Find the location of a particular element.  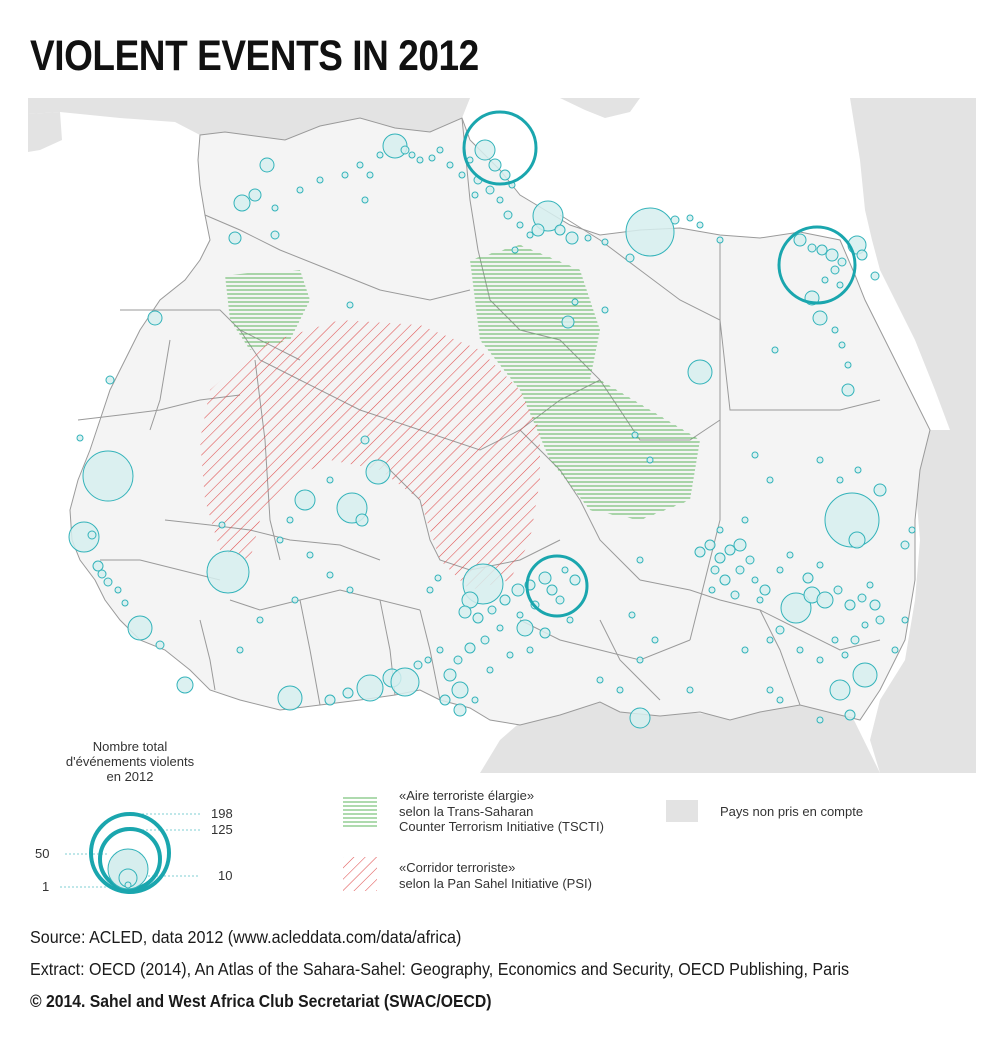

psi-legend-line: selon la Pan Sahel Initiative (PSI) is located at coordinates (495, 883).